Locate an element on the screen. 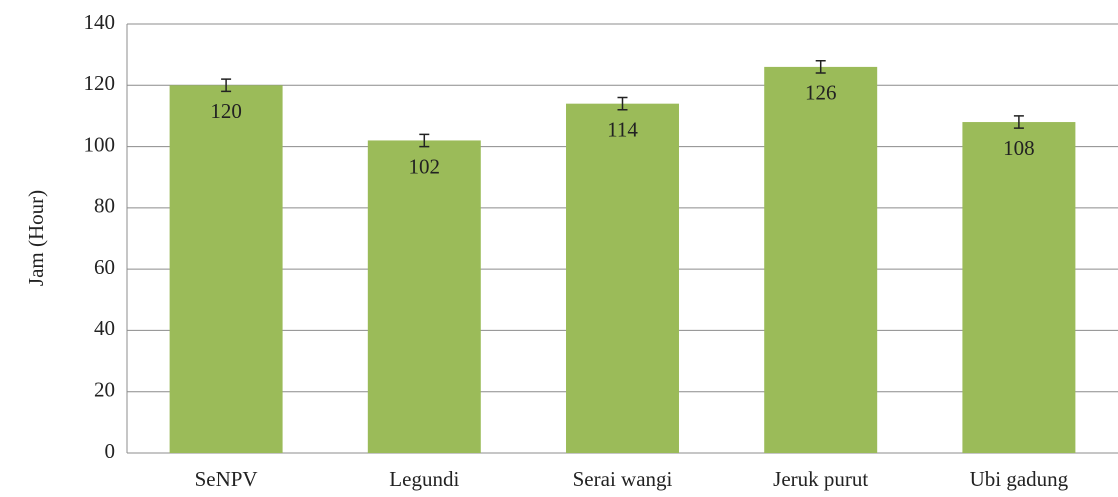  data-label: 102 is located at coordinates (425, 166).